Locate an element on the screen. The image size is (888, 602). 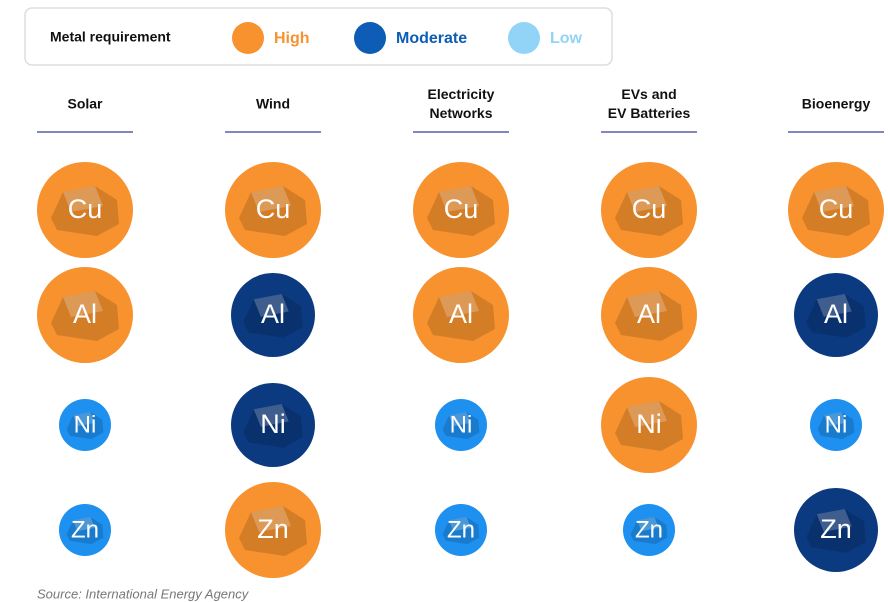
source: Source: International Energy Agency is located at coordinates (143, 593).